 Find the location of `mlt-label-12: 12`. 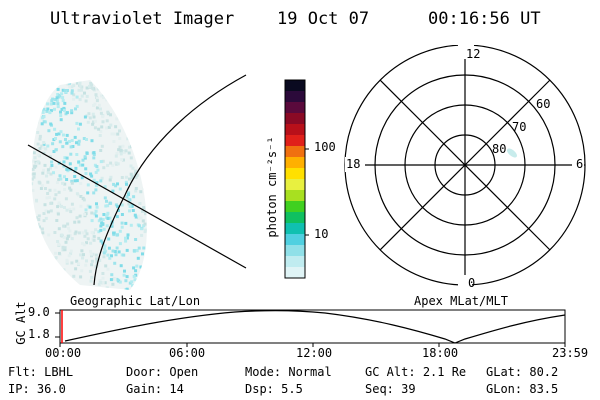

mlt-label-12: 12 is located at coordinates (473, 54).